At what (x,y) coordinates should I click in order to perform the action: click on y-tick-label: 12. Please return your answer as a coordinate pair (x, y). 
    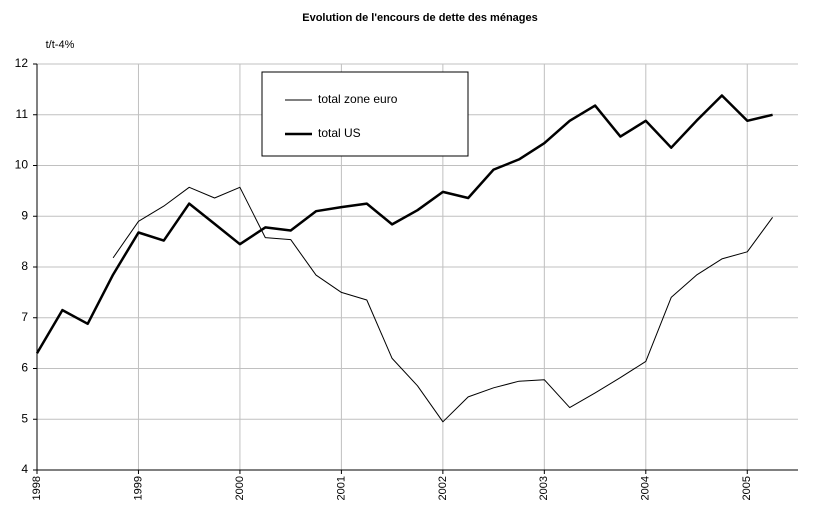
    Looking at the image, I should click on (22, 63).